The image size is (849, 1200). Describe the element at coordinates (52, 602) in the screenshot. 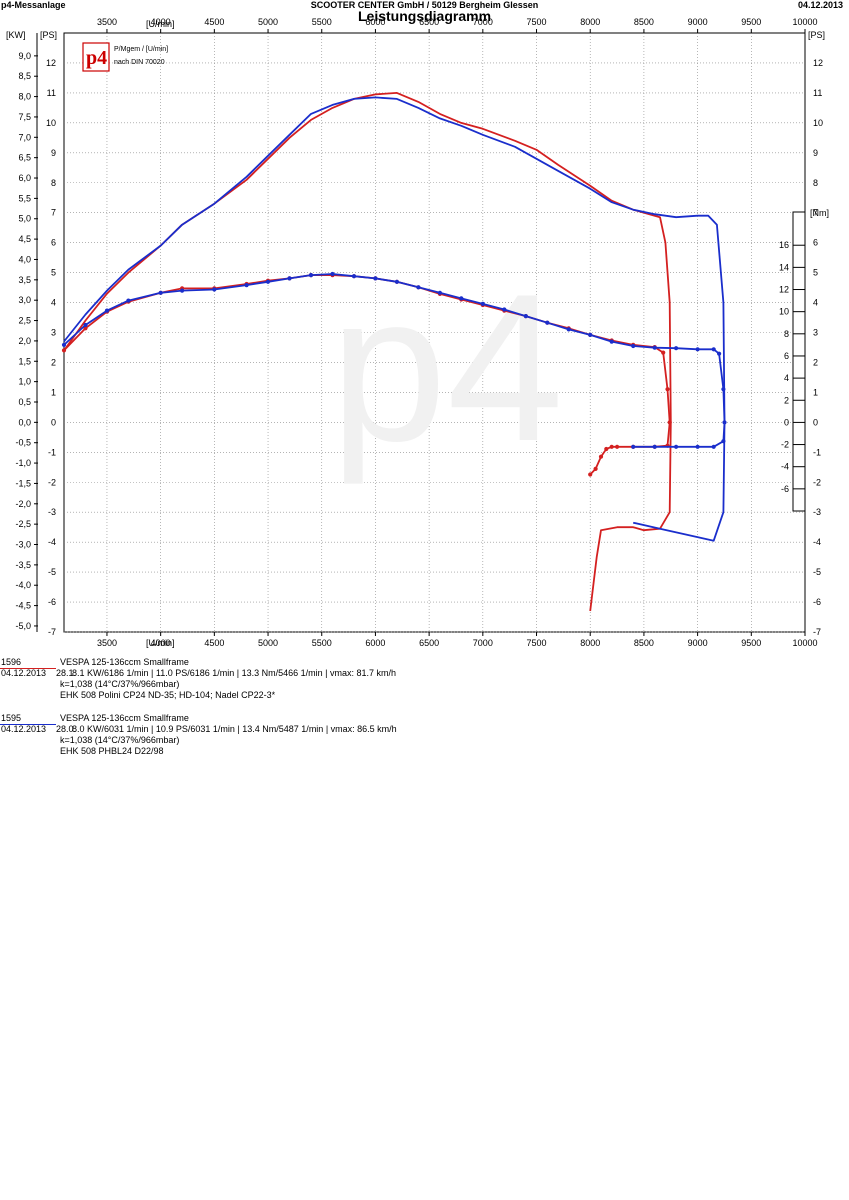

I see `ps-tick-label-left: -6` at that location.